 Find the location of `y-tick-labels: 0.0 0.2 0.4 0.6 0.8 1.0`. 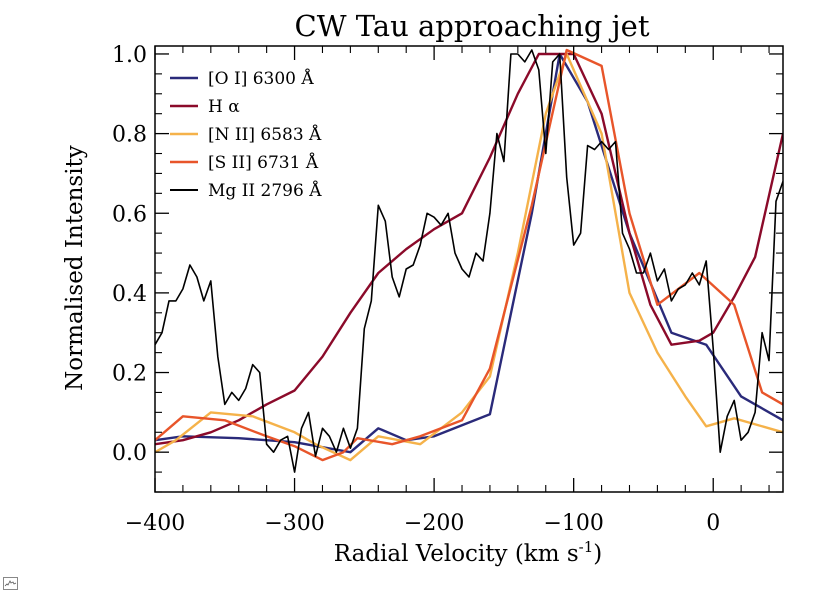

y-tick-labels: 0.0 0.2 0.4 0.6 0.8 1.0 is located at coordinates (129, 254).